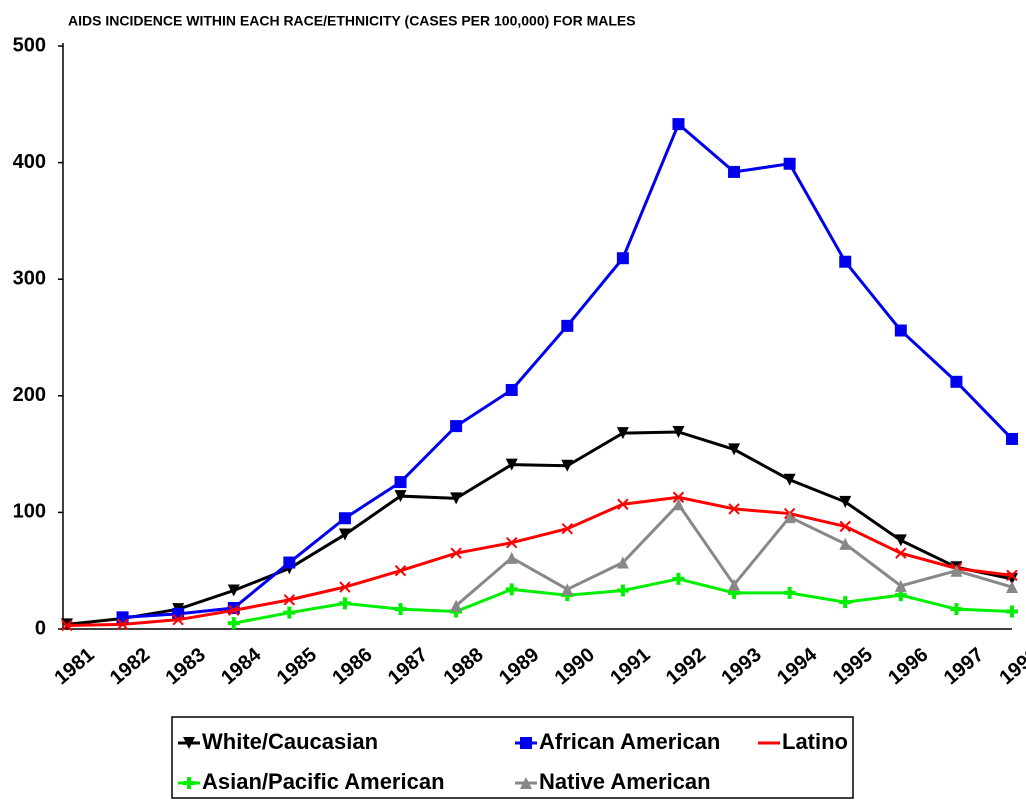  What do you see at coordinates (625, 781) in the screenshot?
I see `legend-label: Native American` at bounding box center [625, 781].